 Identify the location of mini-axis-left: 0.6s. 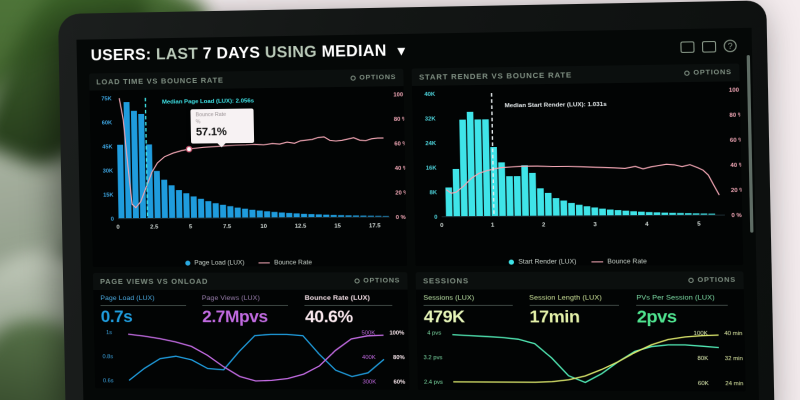
(108, 381).